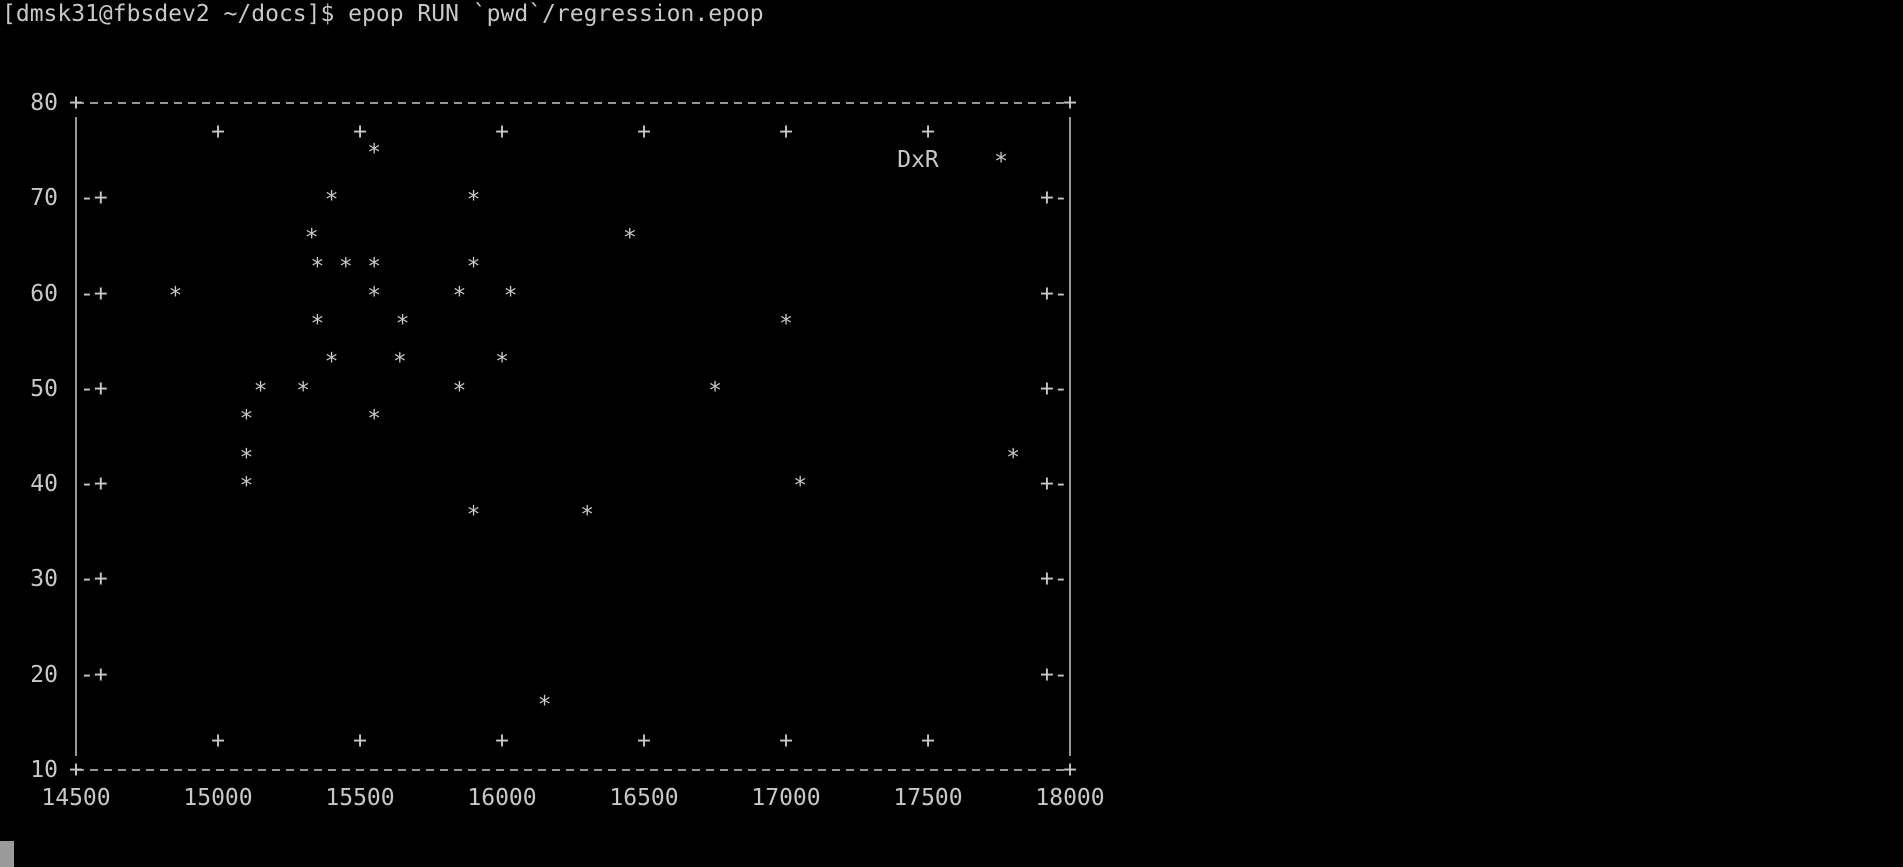  I want to click on y-tick-label: 40, so click(44, 484).